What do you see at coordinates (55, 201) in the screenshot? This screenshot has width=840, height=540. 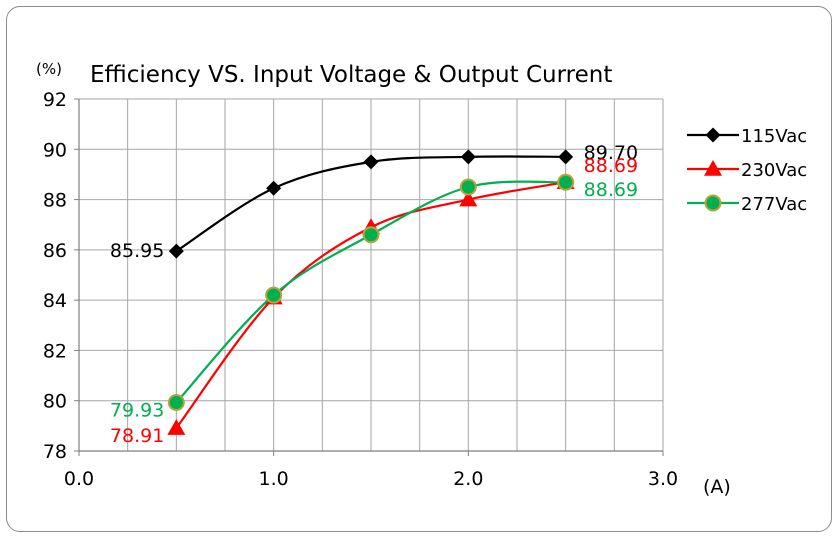 I see `y-tick-label: 88` at bounding box center [55, 201].